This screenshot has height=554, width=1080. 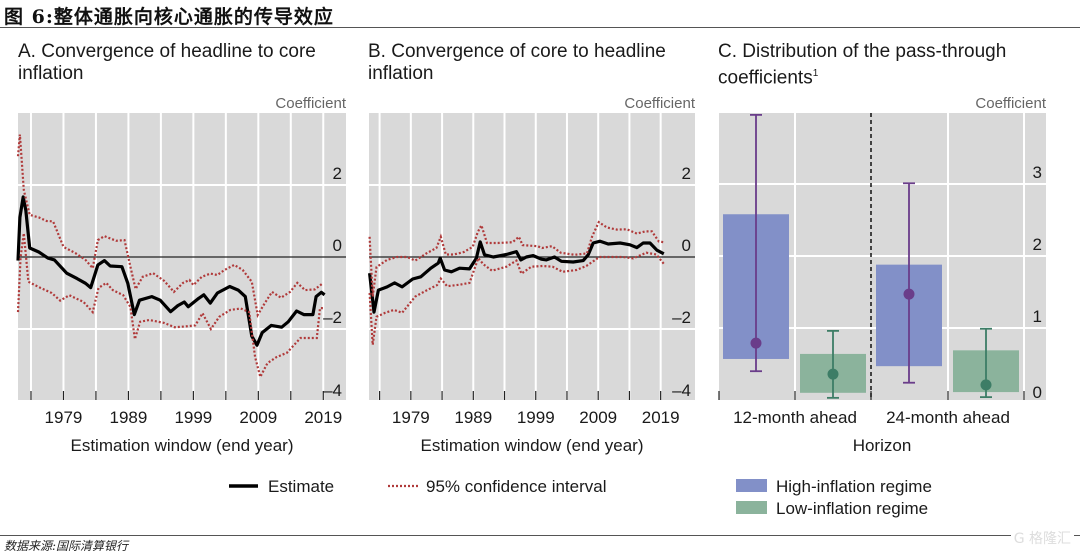 What do you see at coordinates (661, 417) in the screenshot?
I see `panel-b-xtick-label: 2019` at bounding box center [661, 417].